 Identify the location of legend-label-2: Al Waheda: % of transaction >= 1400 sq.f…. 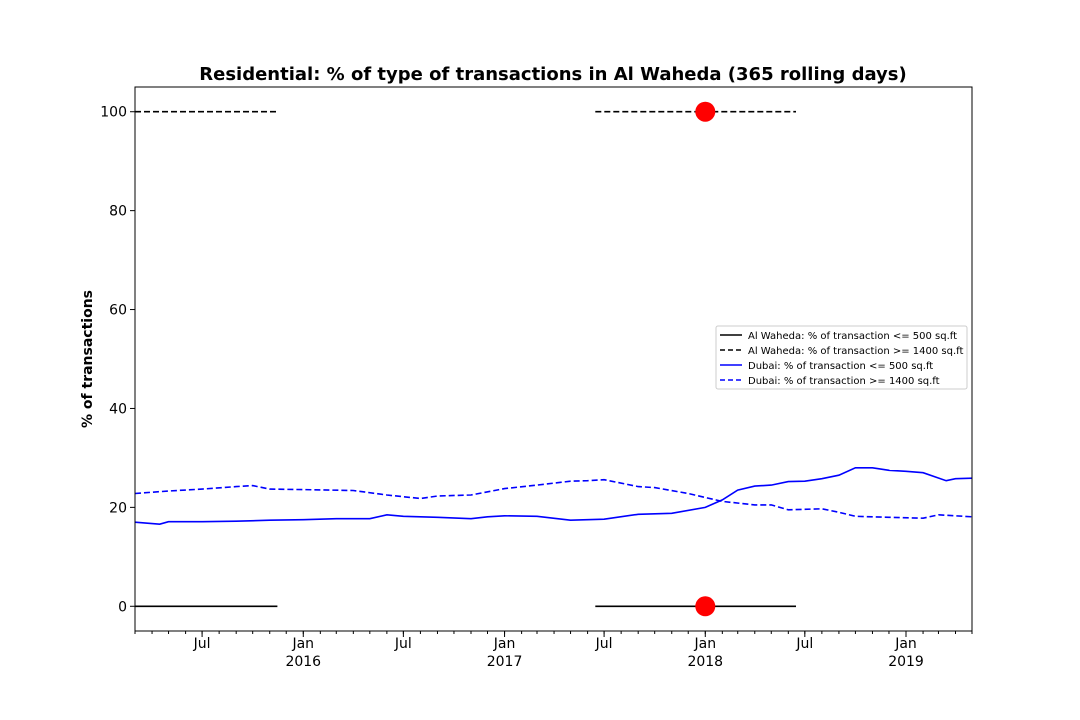
(855, 351).